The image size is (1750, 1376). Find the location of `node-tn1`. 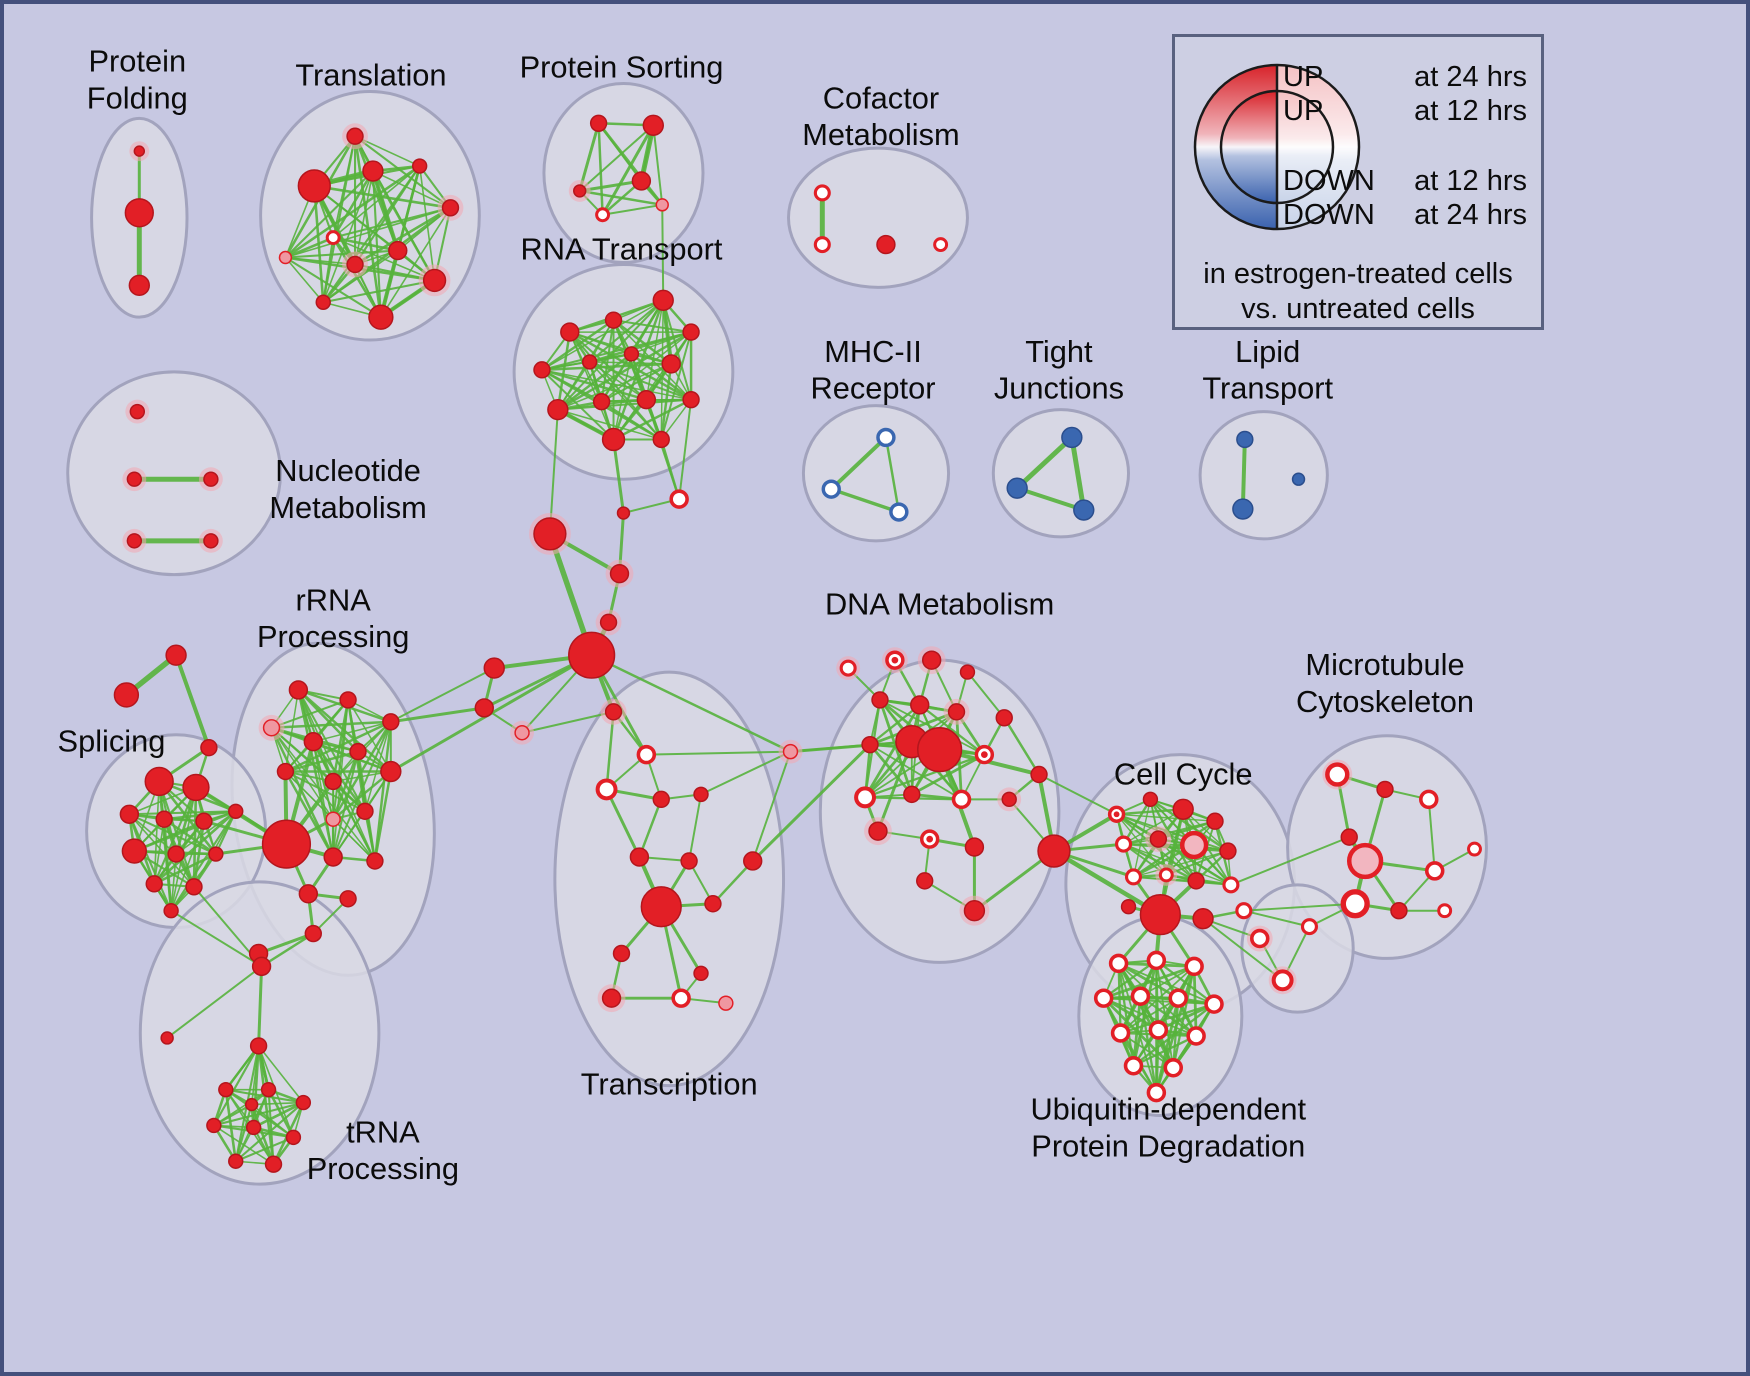

node-tn1 is located at coordinates (261, 966).